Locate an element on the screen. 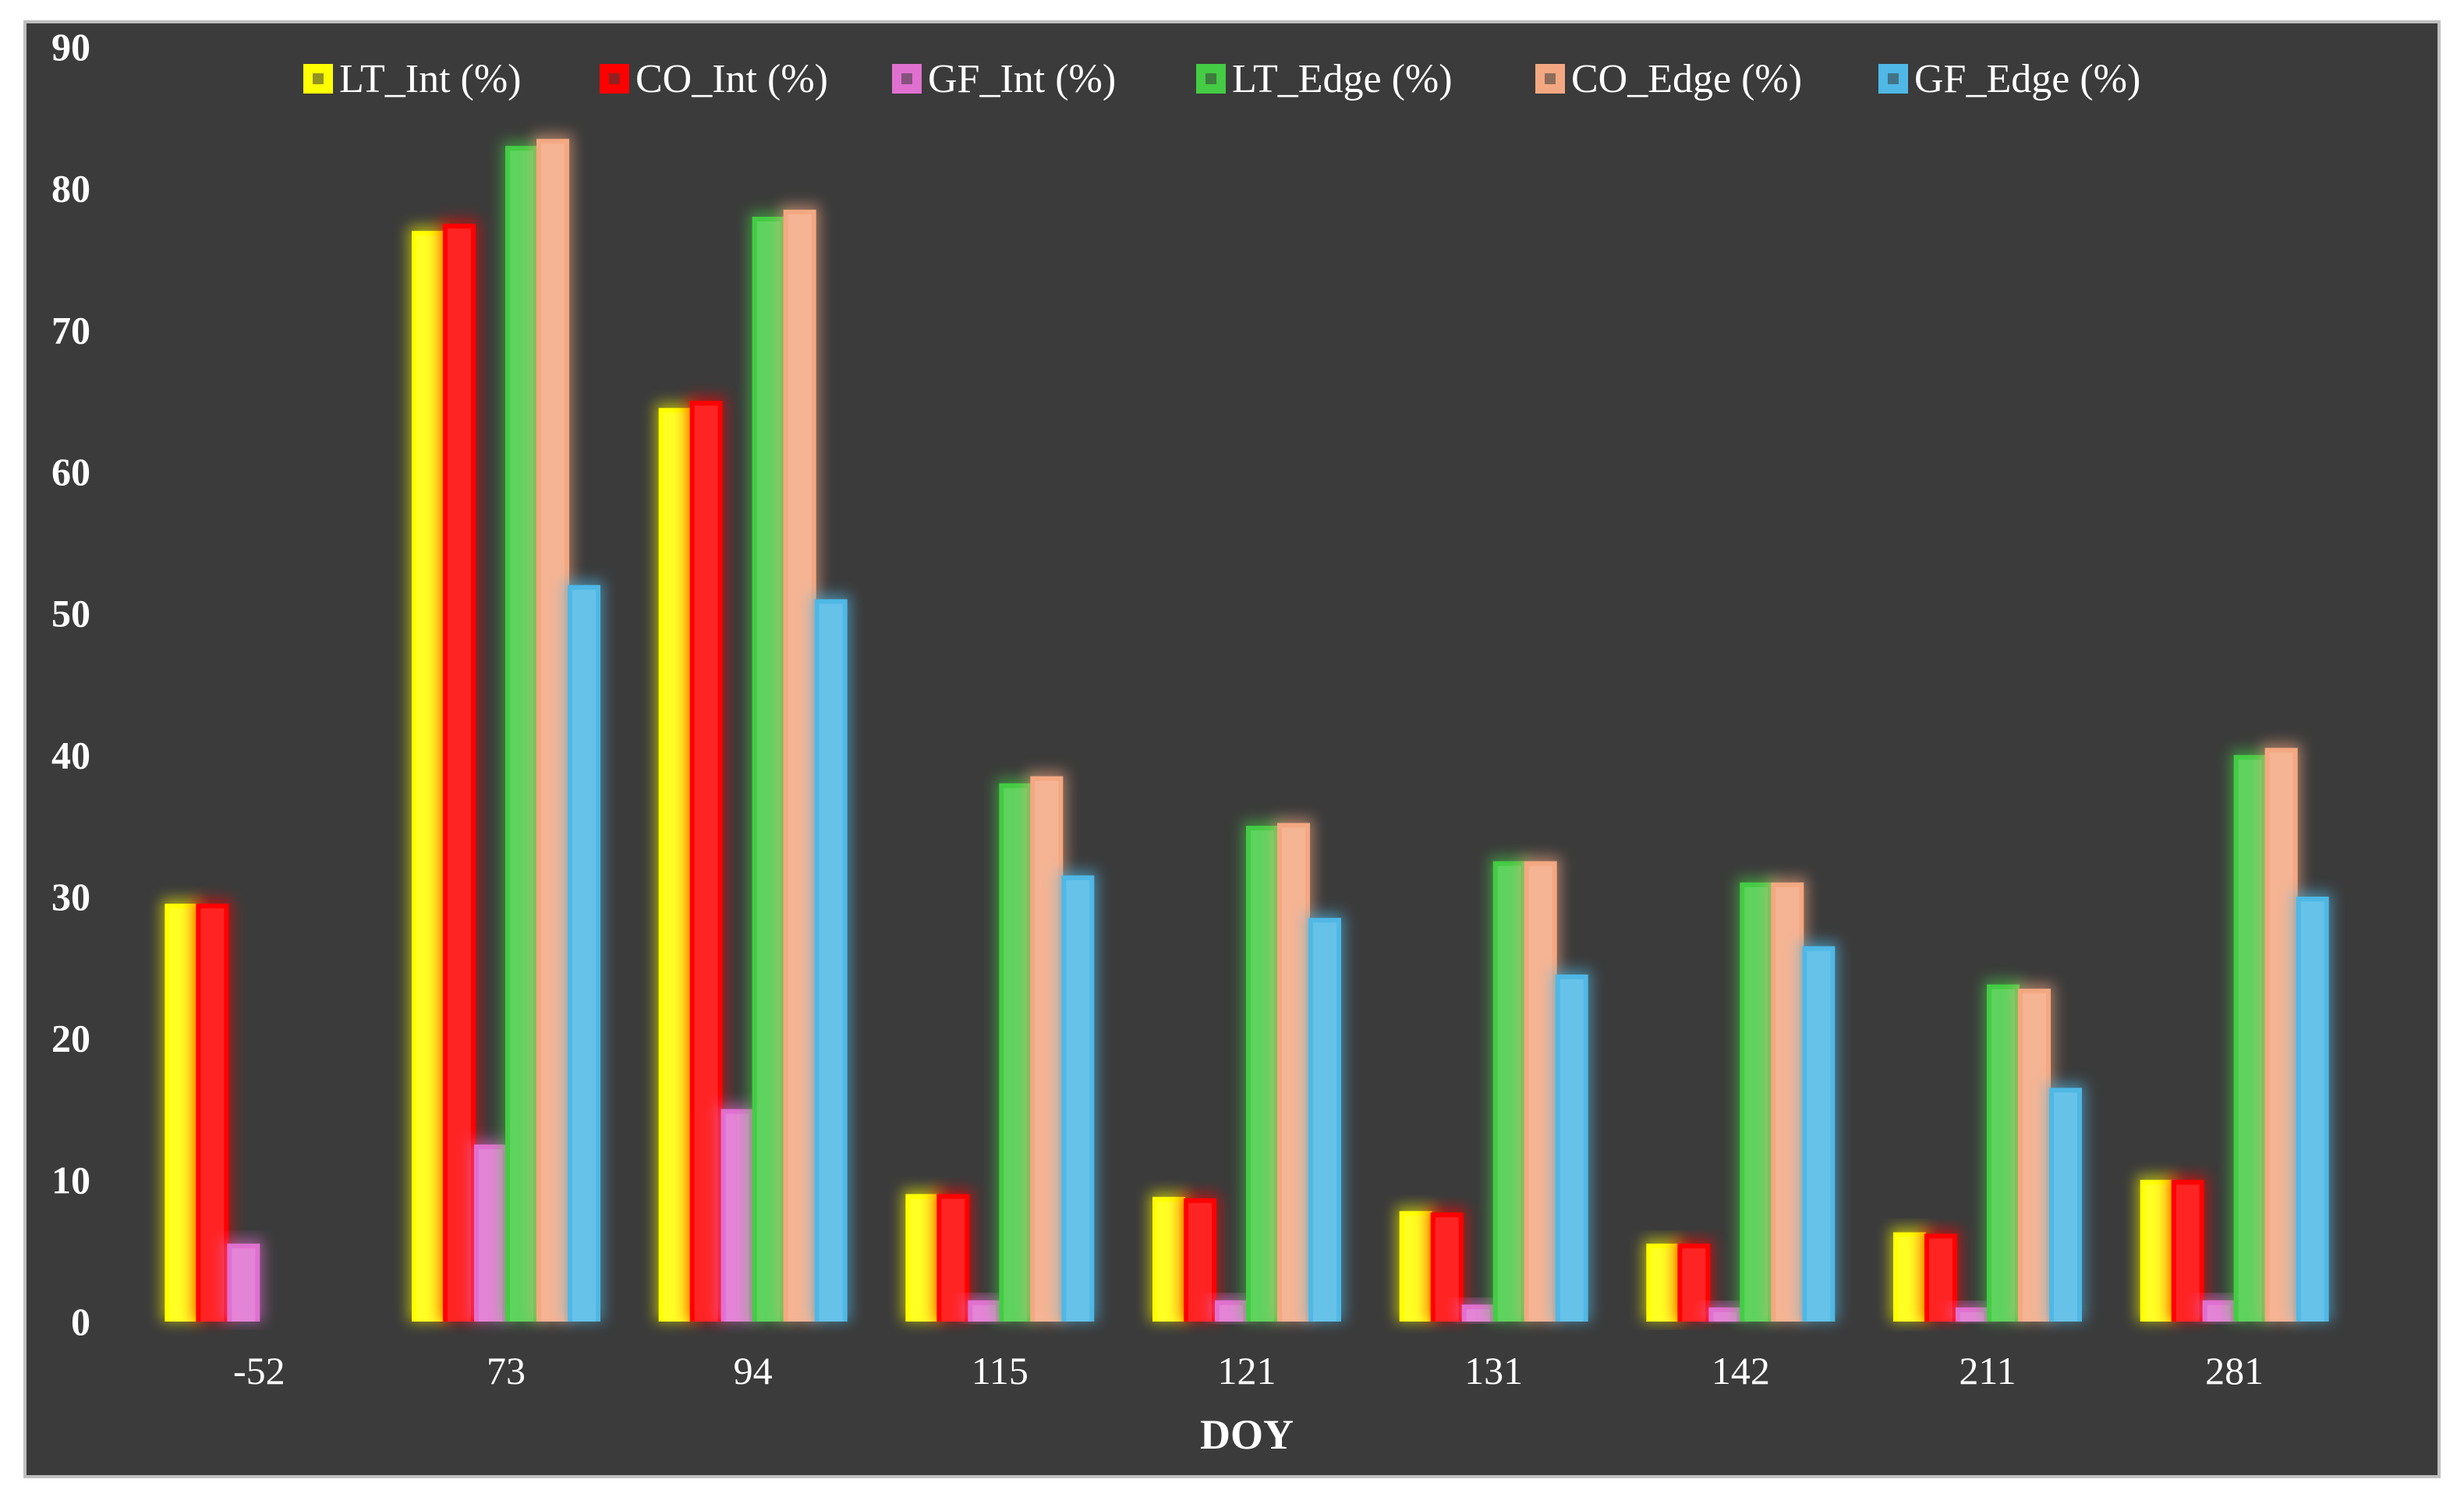  y-tick-label: 80 is located at coordinates (71, 189).